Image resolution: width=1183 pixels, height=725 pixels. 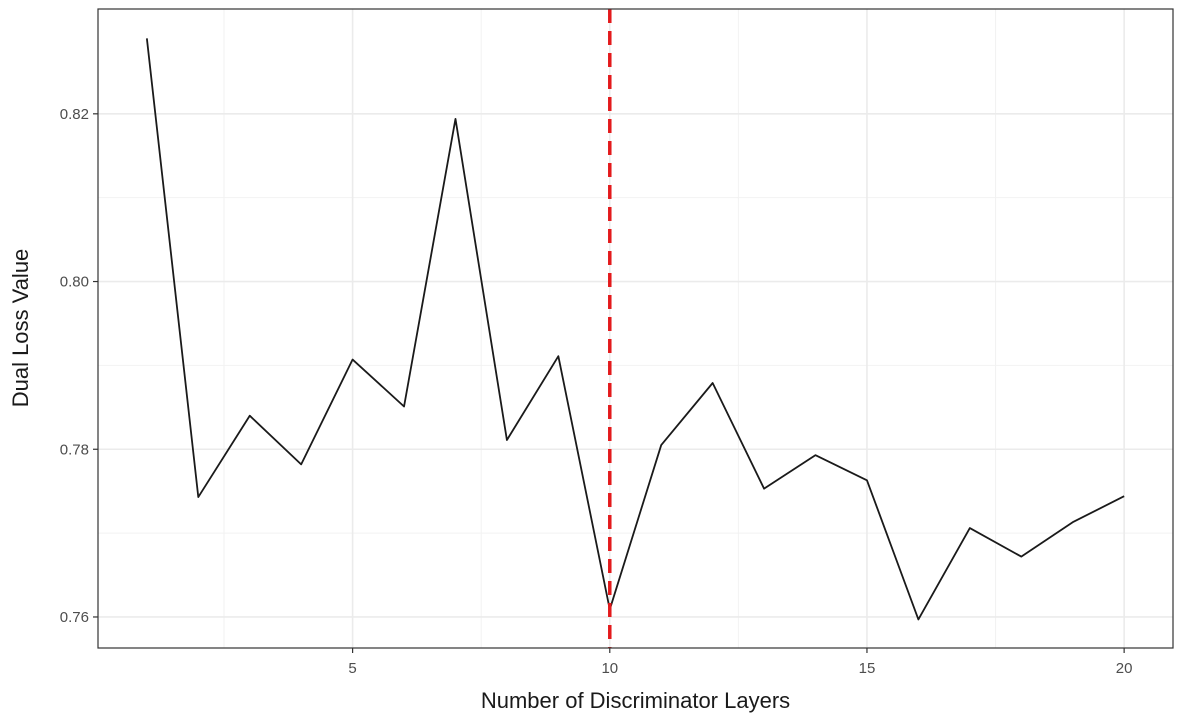 What do you see at coordinates (635, 700) in the screenshot?
I see `x-axis-title: Number of Discriminator Layers` at bounding box center [635, 700].